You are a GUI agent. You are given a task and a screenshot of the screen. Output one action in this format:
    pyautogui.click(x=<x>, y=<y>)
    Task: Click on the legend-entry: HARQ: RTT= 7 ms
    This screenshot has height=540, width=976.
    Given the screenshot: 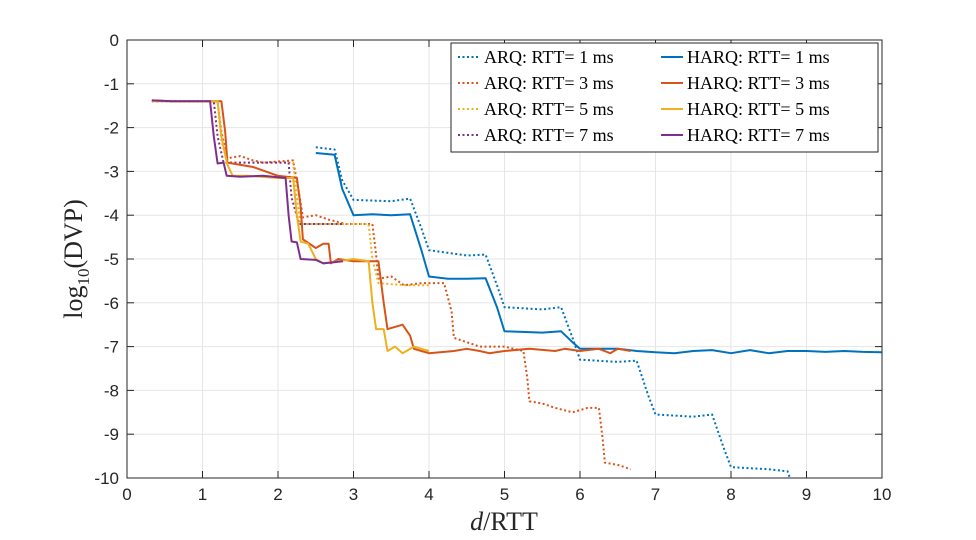 What is the action you would take?
    pyautogui.click(x=758, y=135)
    